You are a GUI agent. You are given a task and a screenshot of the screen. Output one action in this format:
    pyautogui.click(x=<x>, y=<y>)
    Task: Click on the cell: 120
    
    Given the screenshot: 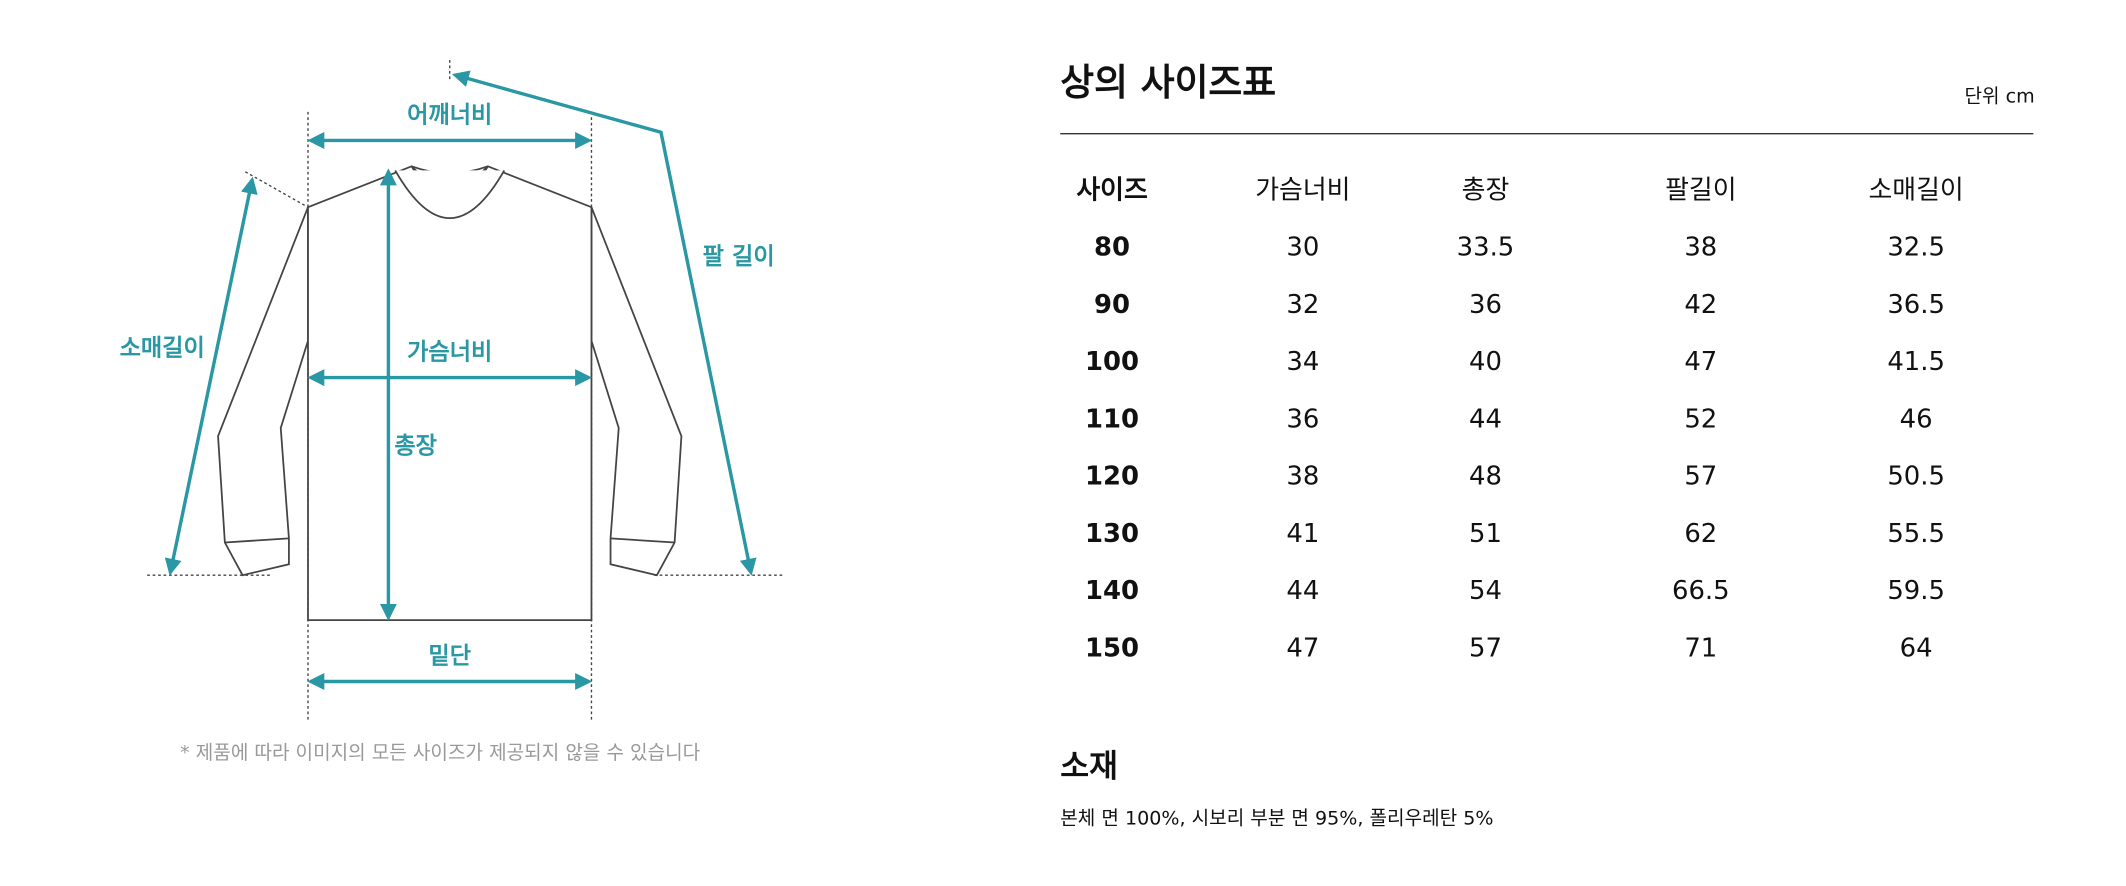 What is the action you would take?
    pyautogui.click(x=1112, y=477)
    